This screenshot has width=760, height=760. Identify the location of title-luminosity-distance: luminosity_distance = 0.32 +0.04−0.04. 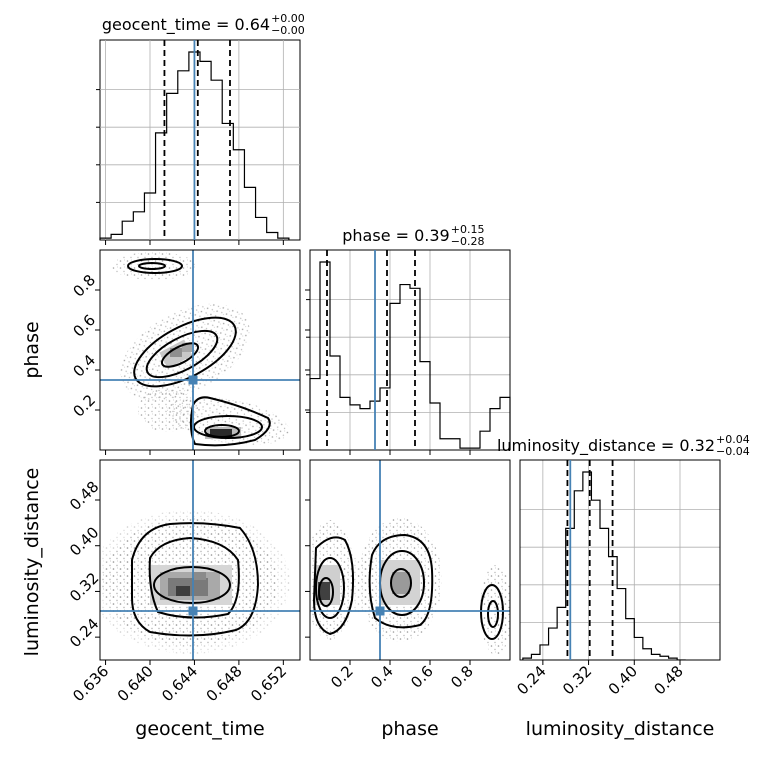
(623, 445).